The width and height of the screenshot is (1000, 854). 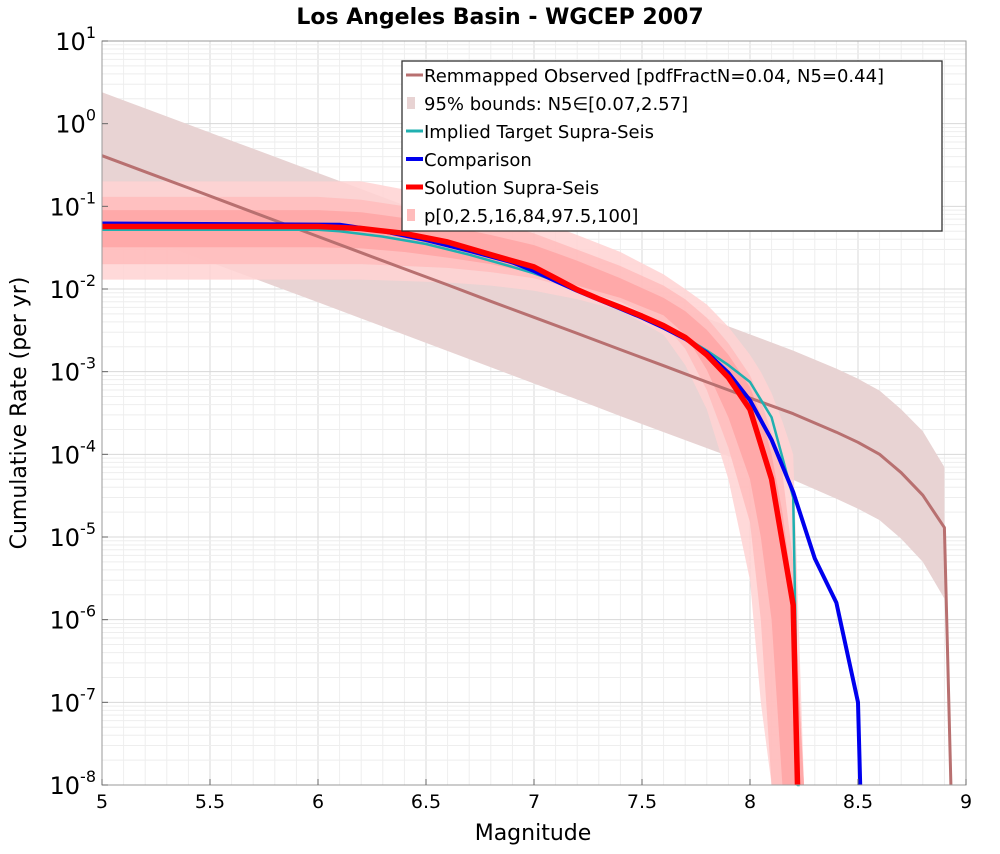 I want to click on x-tick-label: 7.5, so click(x=642, y=802).